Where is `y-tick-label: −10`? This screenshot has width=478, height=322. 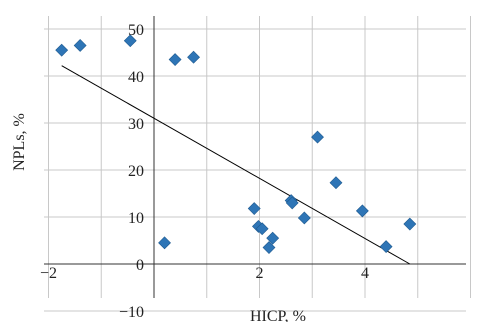
y-tick-label: −10 is located at coordinates (131, 312).